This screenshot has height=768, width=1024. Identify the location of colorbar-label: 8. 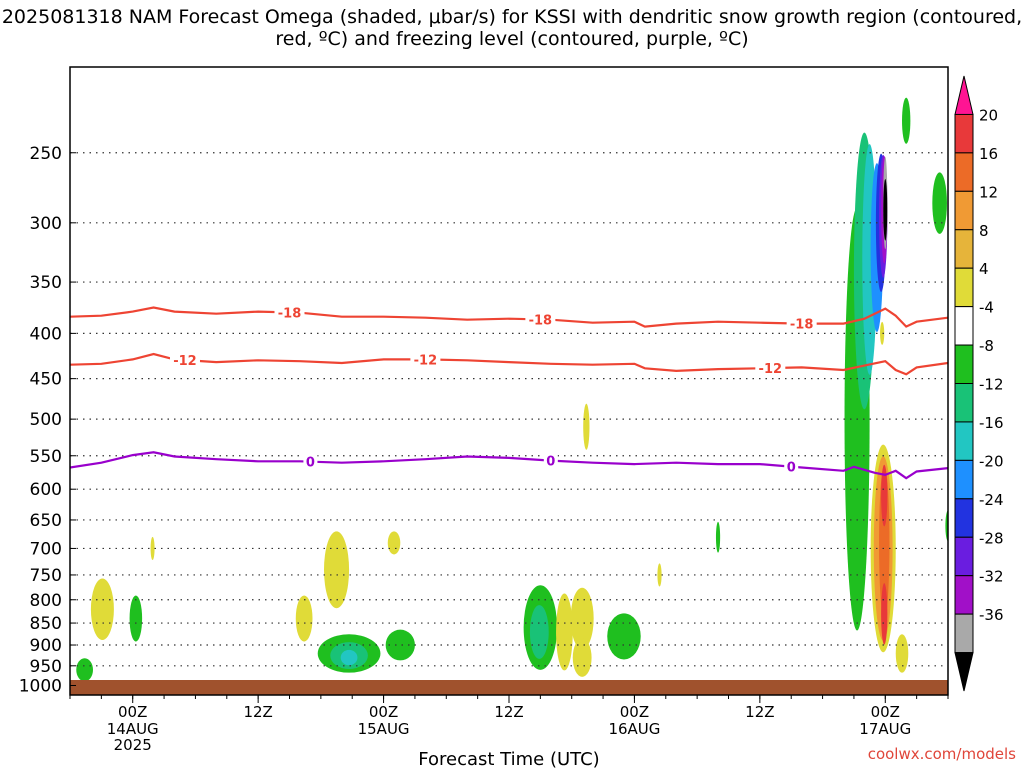
(984, 231).